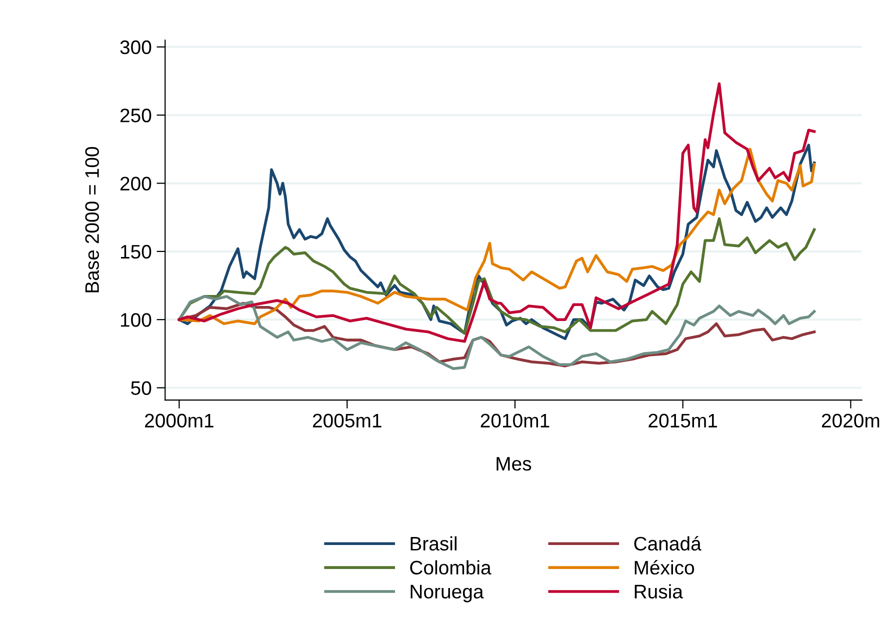  Describe the element at coordinates (683, 421) in the screenshot. I see `x-tick-label: 2015m1` at that location.